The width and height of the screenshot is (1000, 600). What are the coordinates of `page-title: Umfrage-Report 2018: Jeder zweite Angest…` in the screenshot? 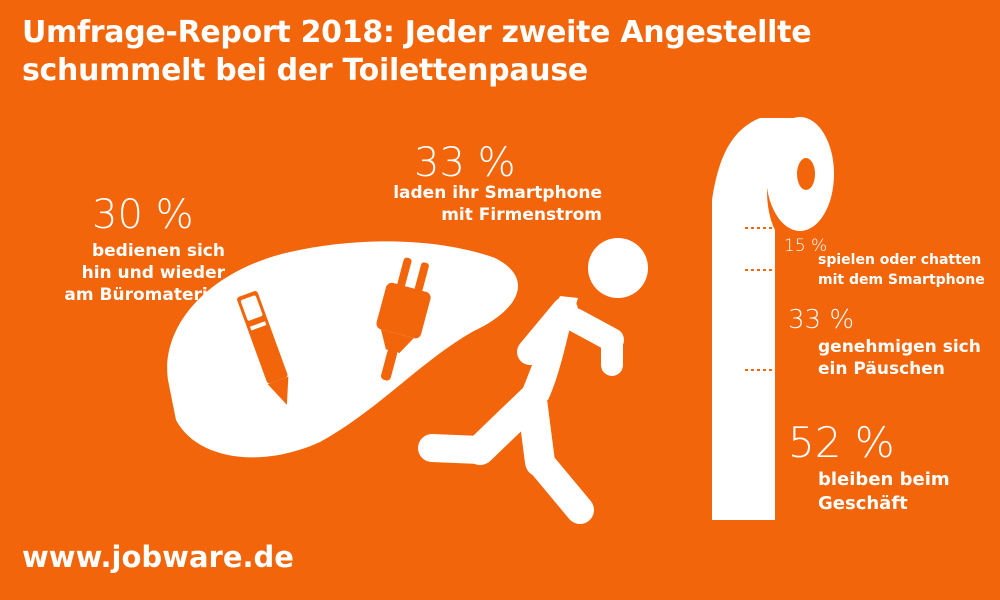 It's located at (502, 52).